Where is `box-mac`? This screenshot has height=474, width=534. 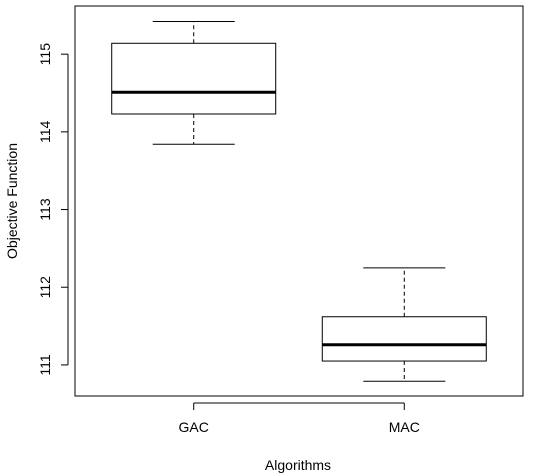 box-mac is located at coordinates (404, 324).